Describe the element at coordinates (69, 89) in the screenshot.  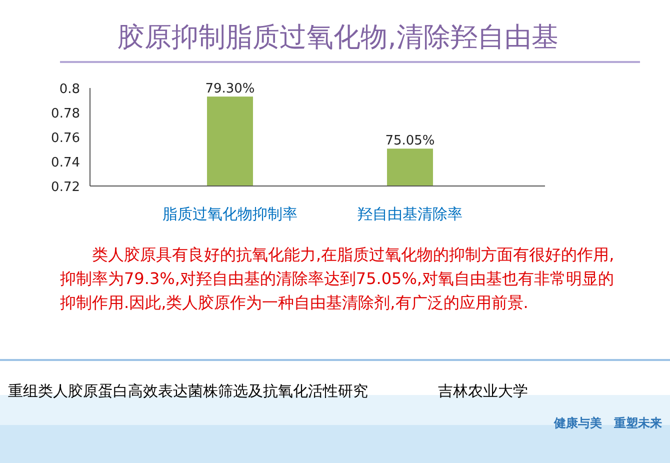
I see `y-tick-label: 0.8` at that location.